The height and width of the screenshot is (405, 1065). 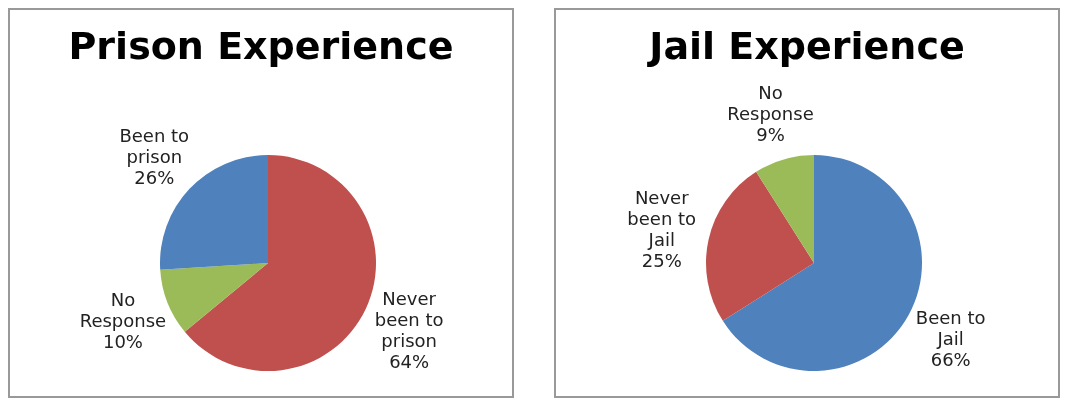 What do you see at coordinates (261, 46) in the screenshot?
I see `chart-title: Prison Experience` at bounding box center [261, 46].